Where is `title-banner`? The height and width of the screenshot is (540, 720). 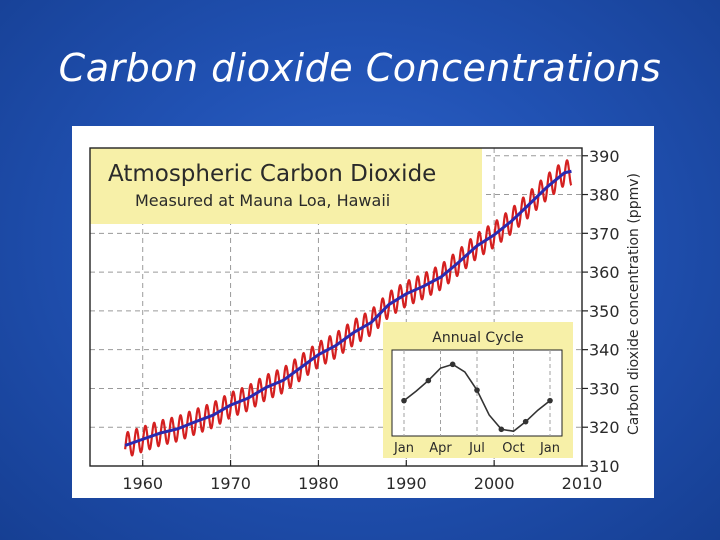
title-banner is located at coordinates (286, 186).